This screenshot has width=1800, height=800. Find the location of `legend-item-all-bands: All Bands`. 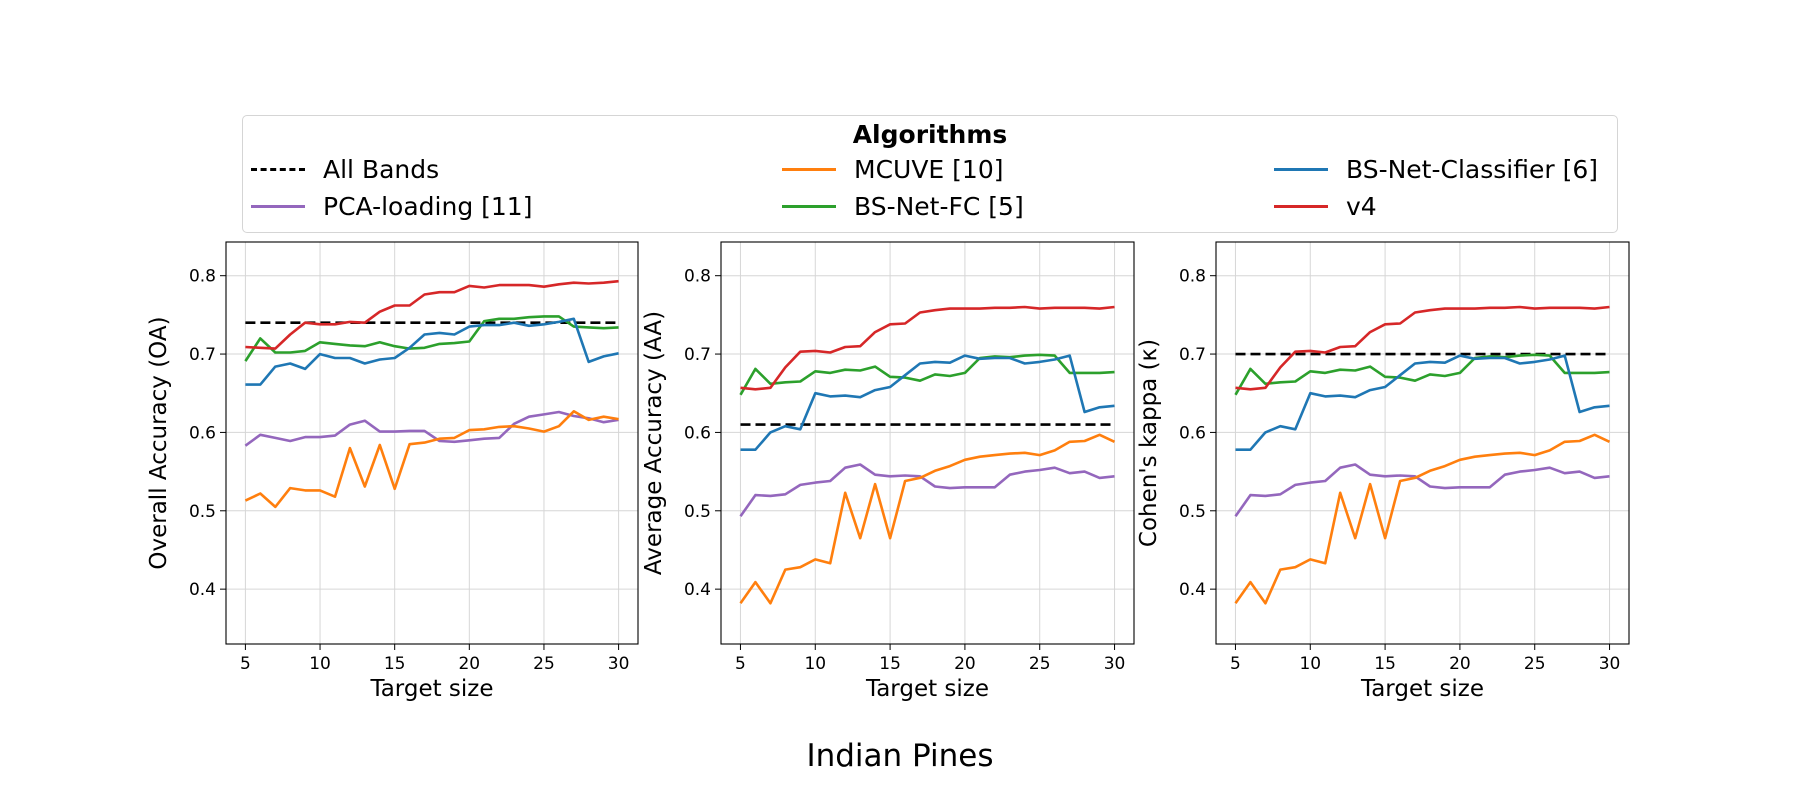

legend-item-all-bands: All Bands is located at coordinates (345, 169).